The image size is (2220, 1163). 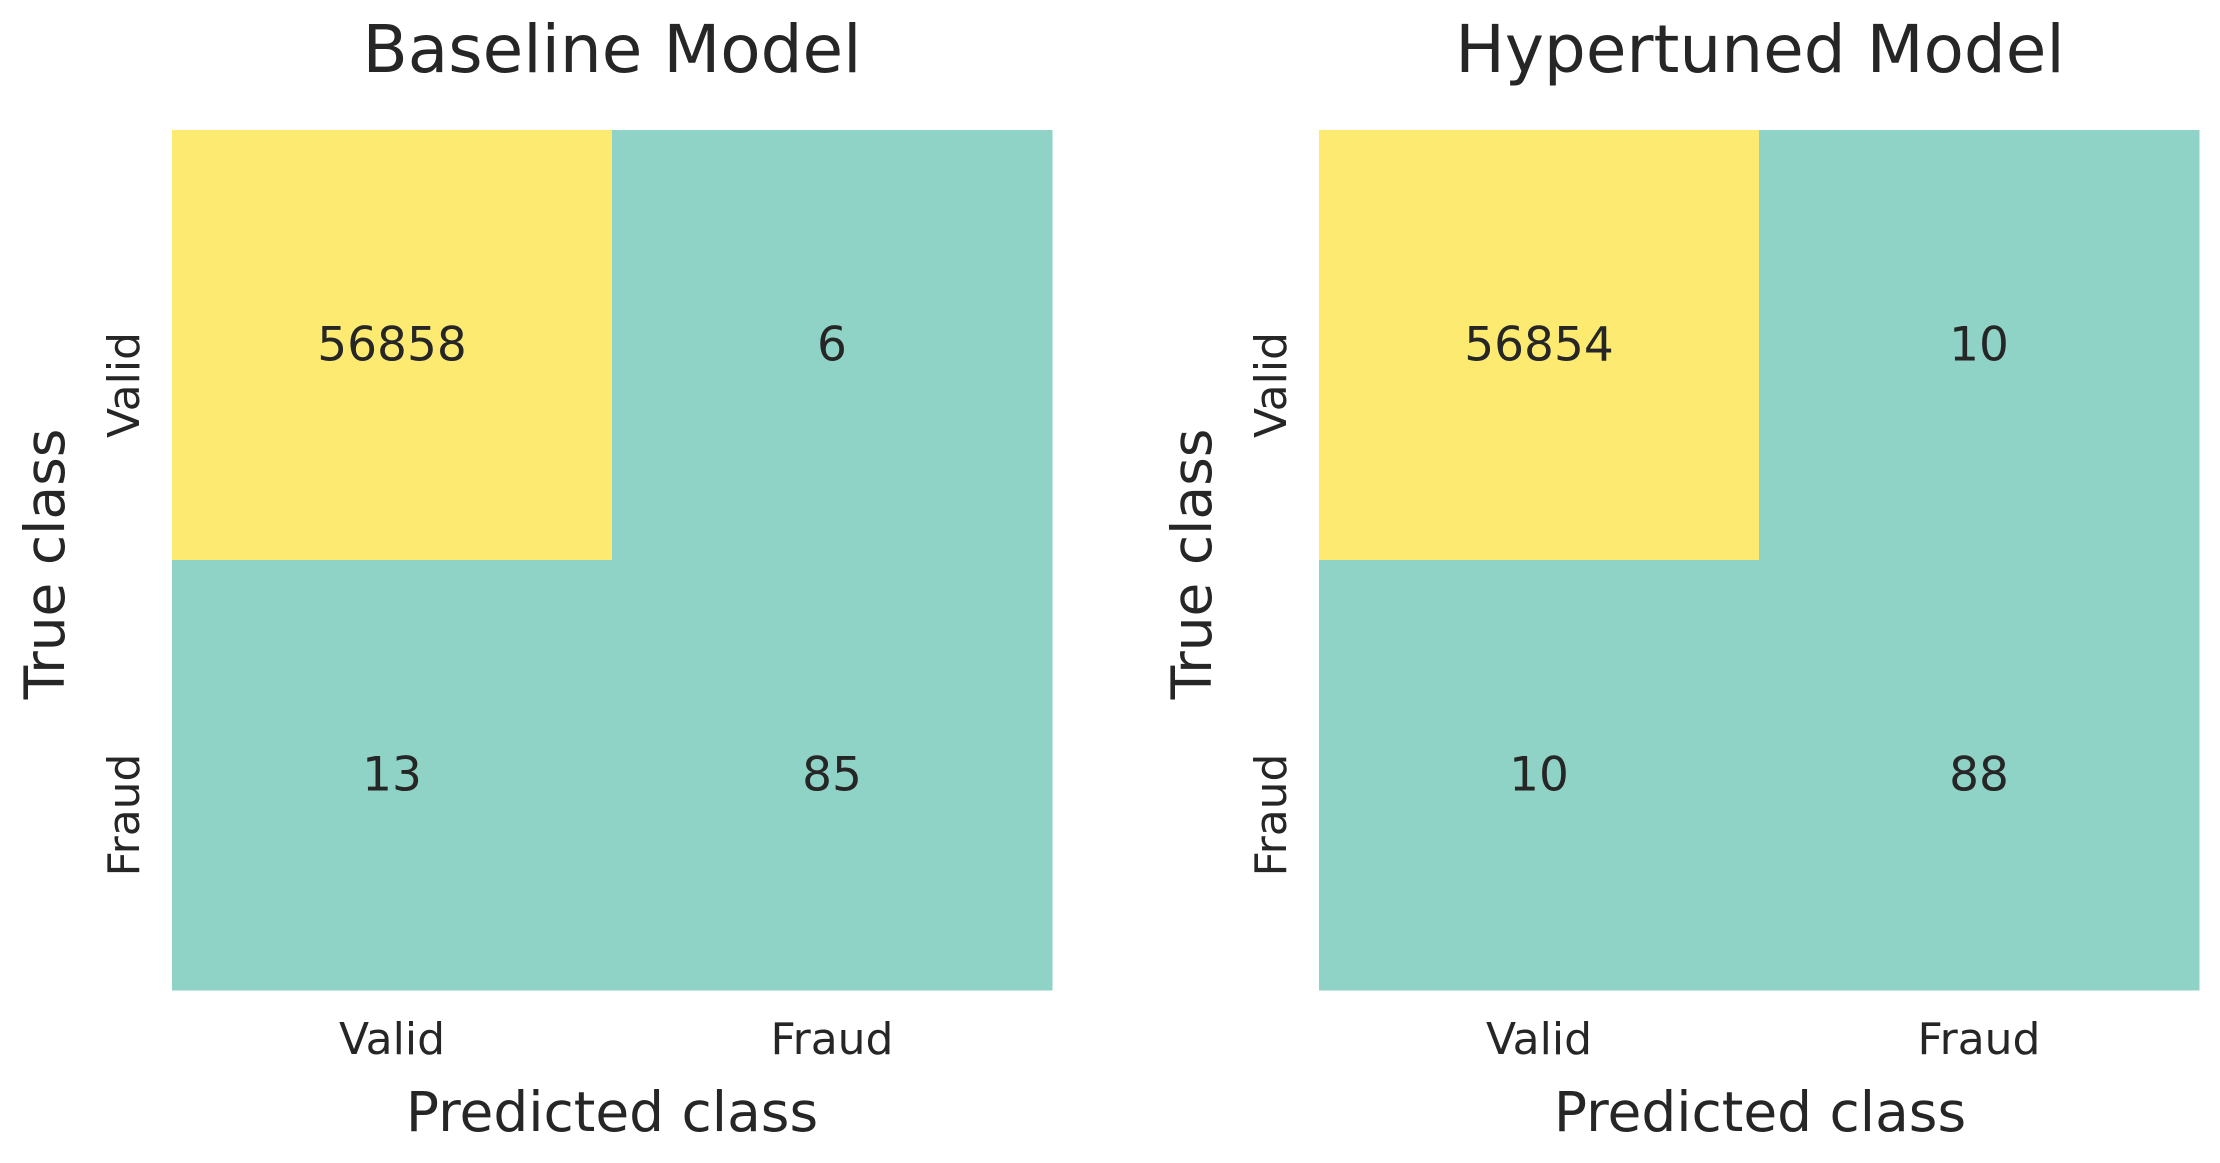 I want to click on cell-value-label: 56858, so click(x=392, y=345).